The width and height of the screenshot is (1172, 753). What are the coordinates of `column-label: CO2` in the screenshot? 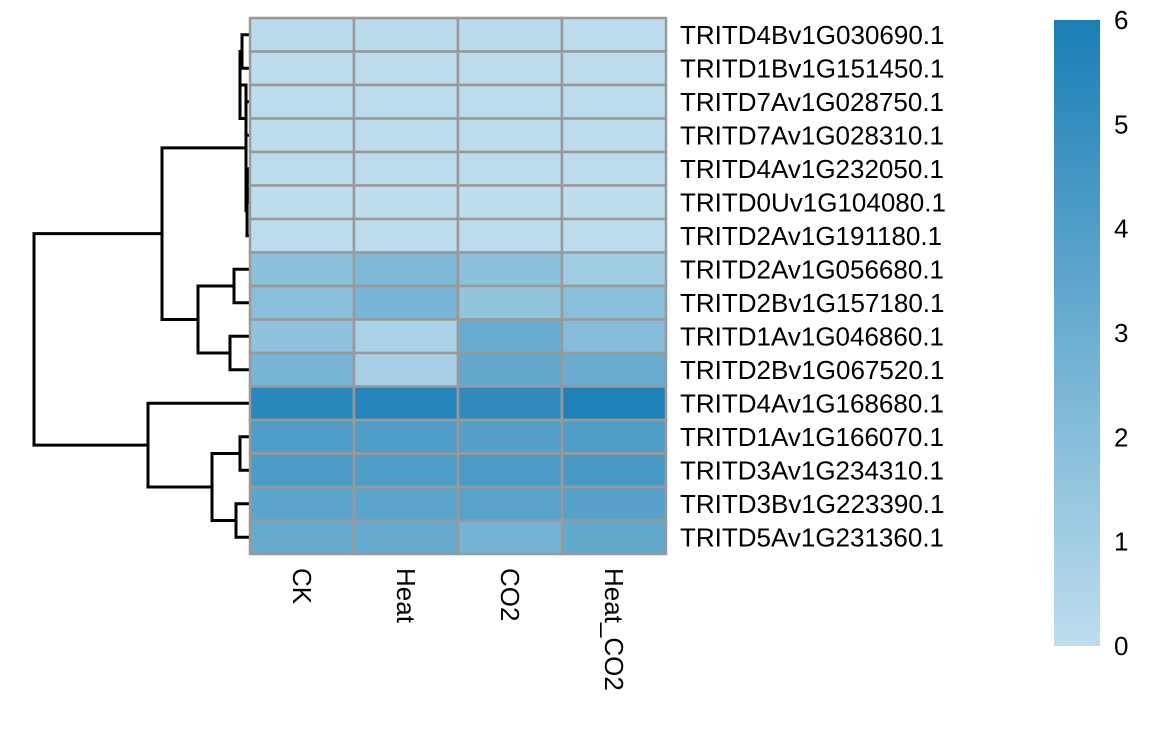 It's located at (510, 594).